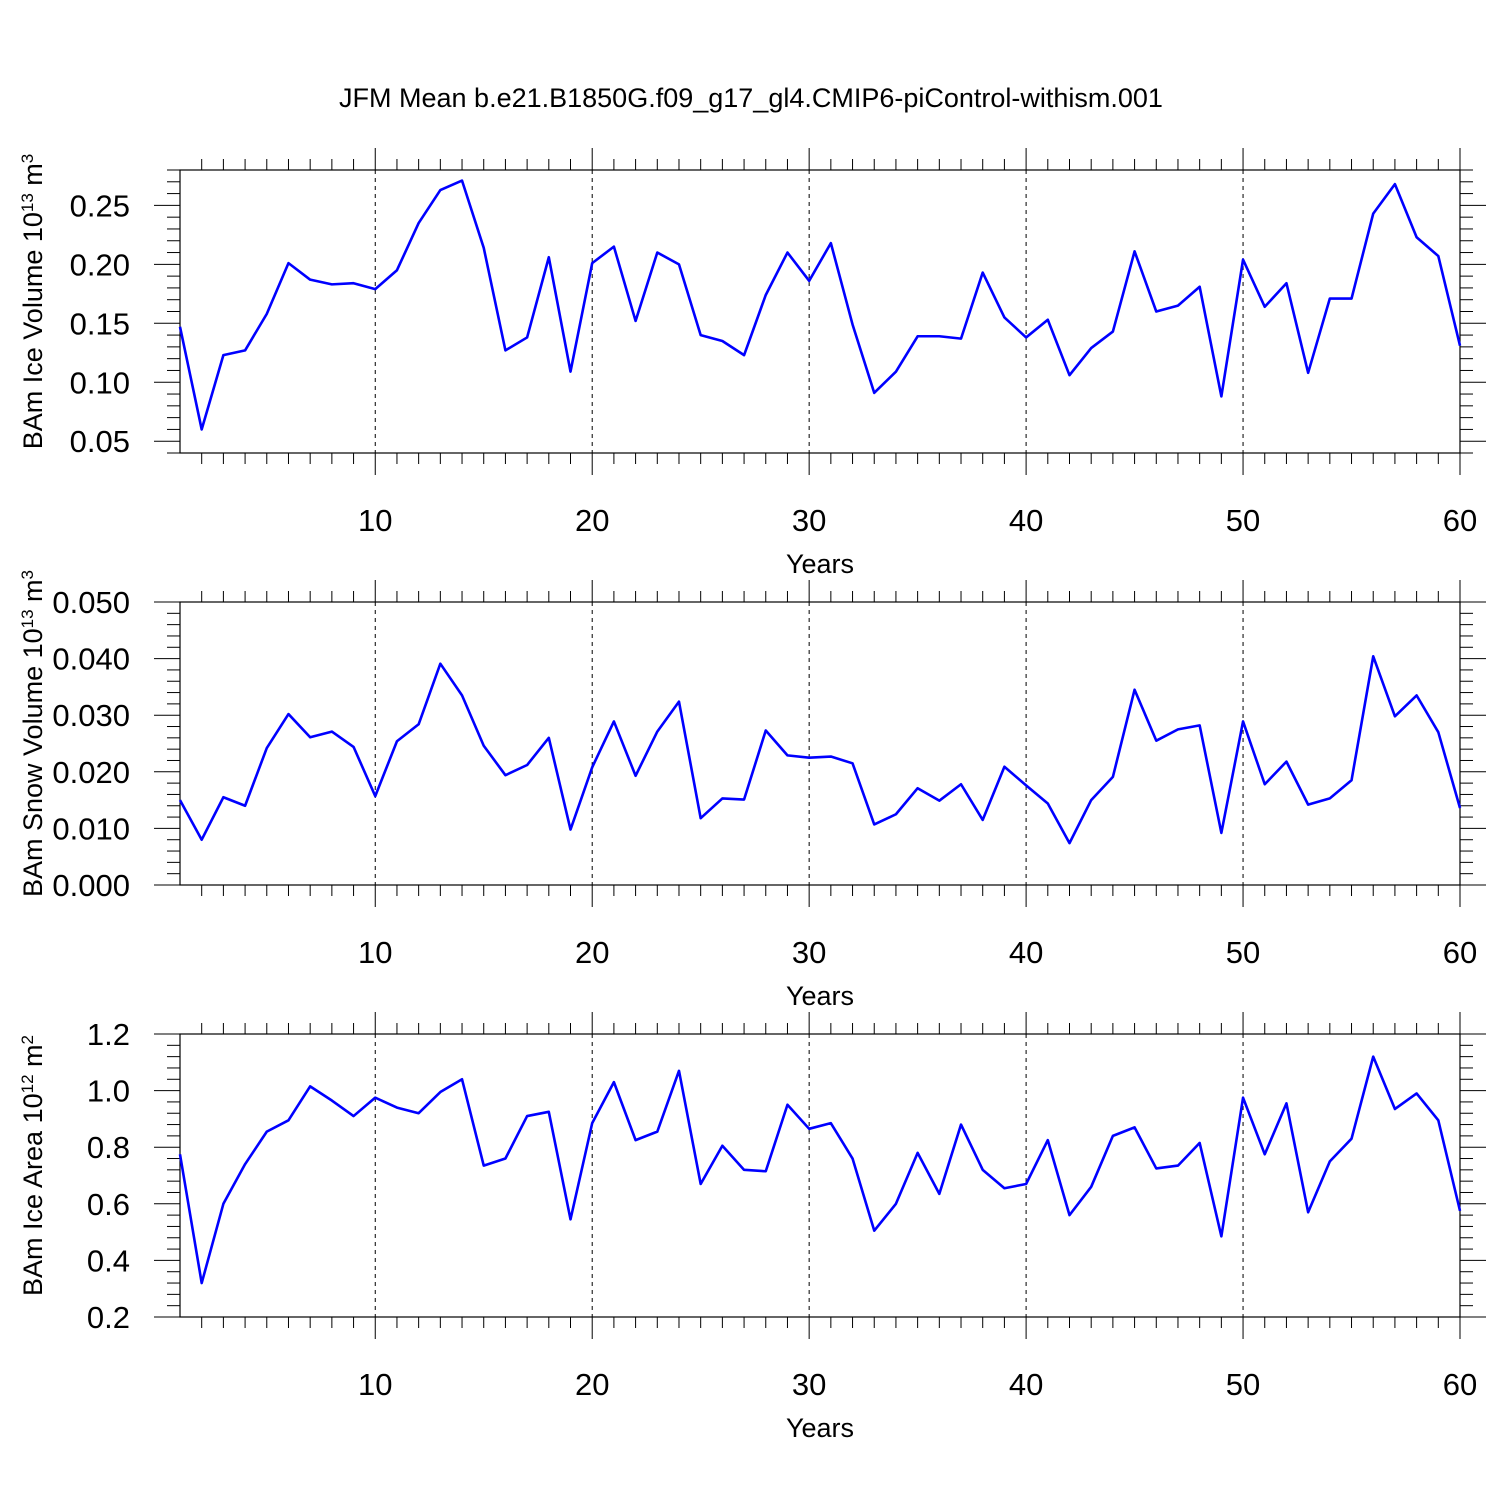  What do you see at coordinates (108, 1204) in the screenshot?
I see `y-tick-label: 0.6` at bounding box center [108, 1204].